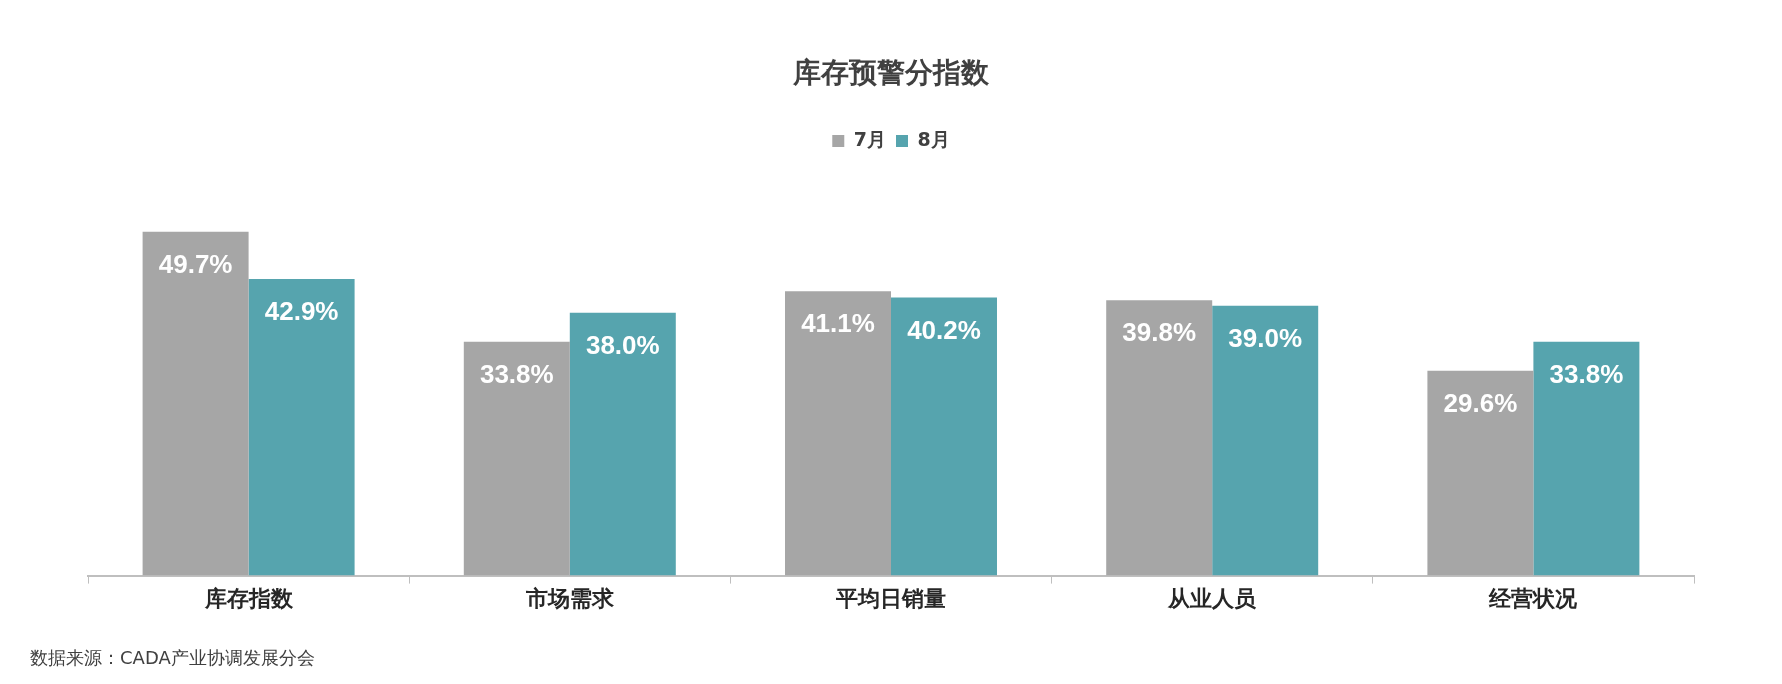 The height and width of the screenshot is (684, 1782). Describe the element at coordinates (1265, 338) in the screenshot. I see `data-label: 39.0%` at that location.